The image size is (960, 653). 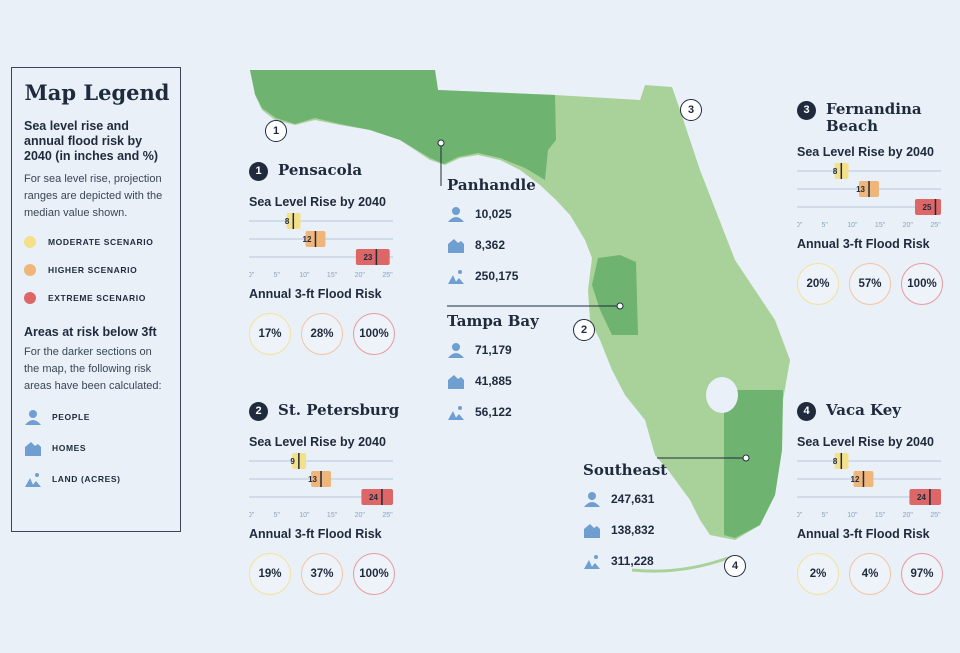 I want to click on city-name: St. Petersburg, so click(x=339, y=410).